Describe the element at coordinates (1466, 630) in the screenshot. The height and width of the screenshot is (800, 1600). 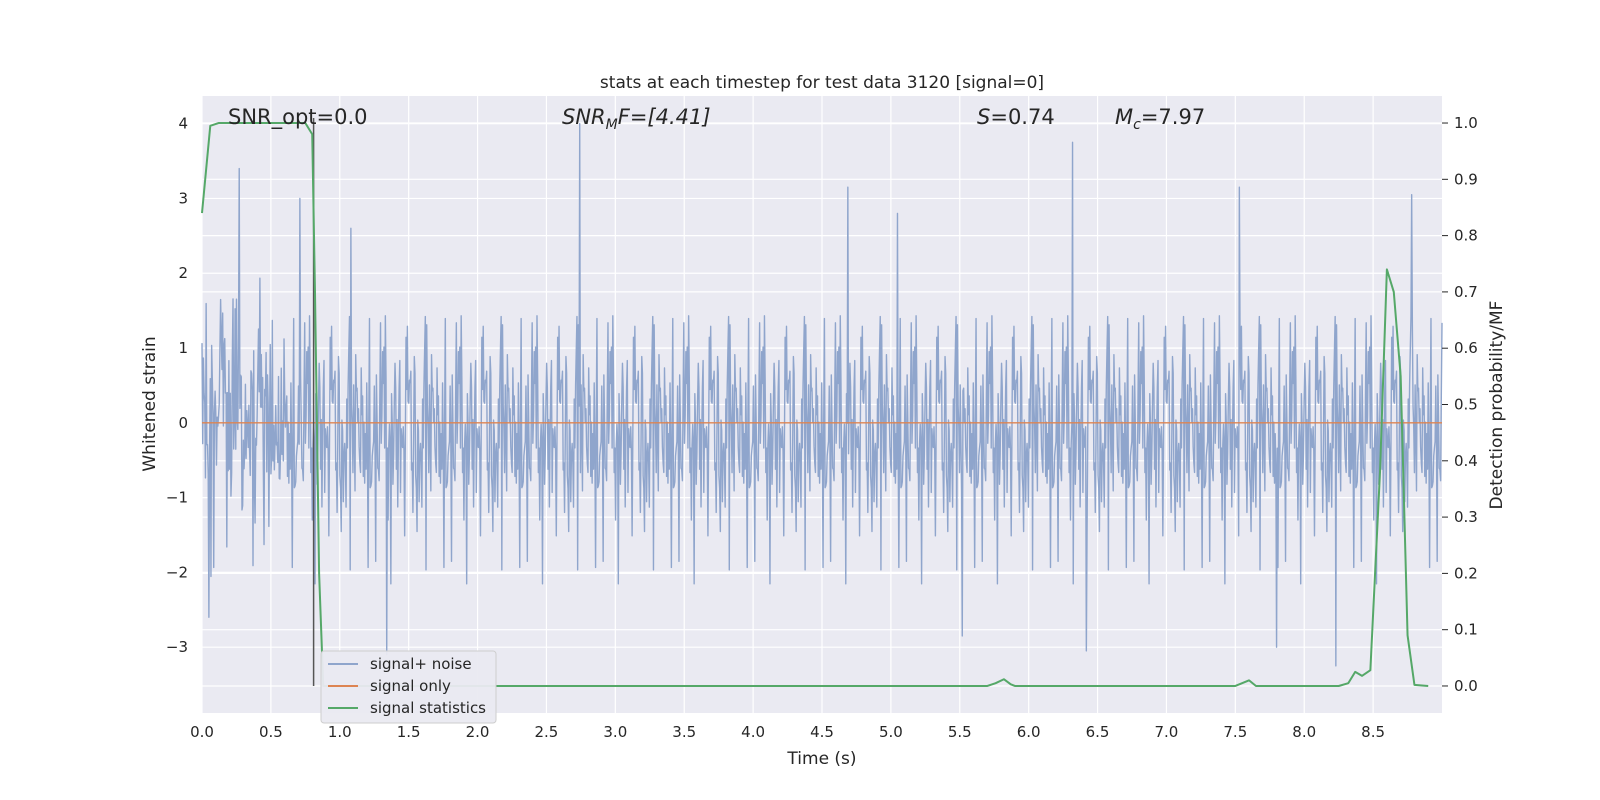
I see `y2-tick-label: 0.1` at that location.